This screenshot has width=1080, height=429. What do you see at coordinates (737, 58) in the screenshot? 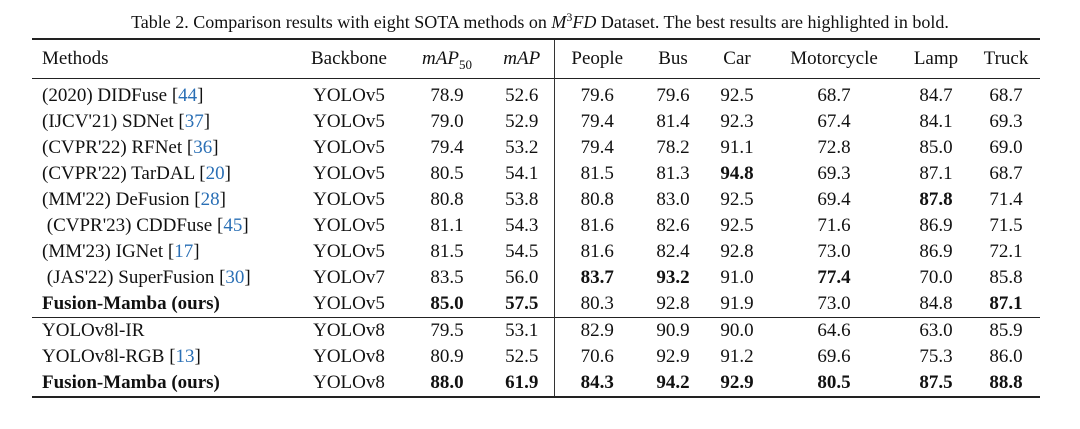
I see `header-car: Car` at bounding box center [737, 58].